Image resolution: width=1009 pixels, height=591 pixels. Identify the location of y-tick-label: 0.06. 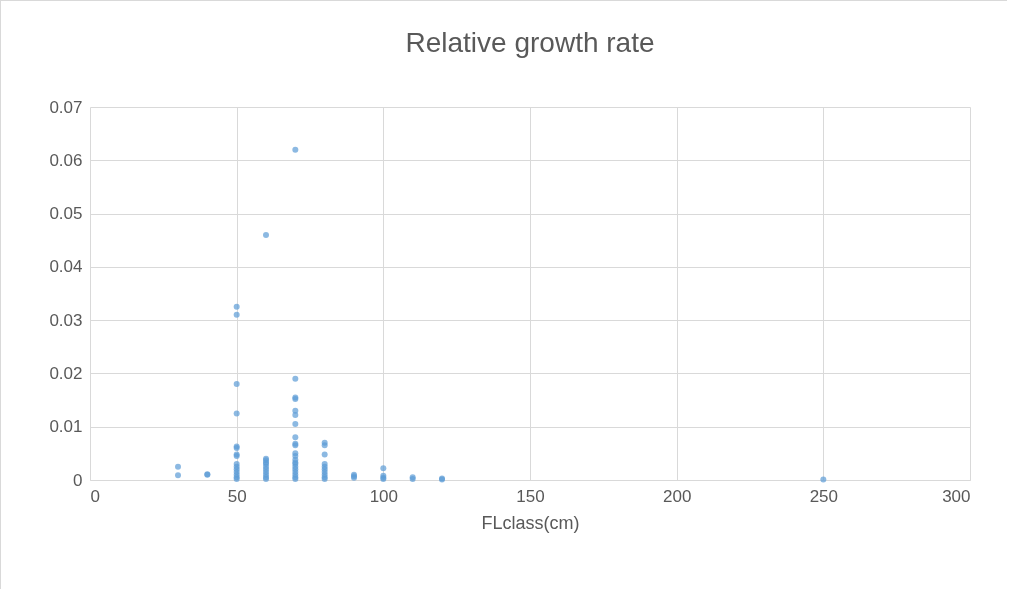
(66, 160).